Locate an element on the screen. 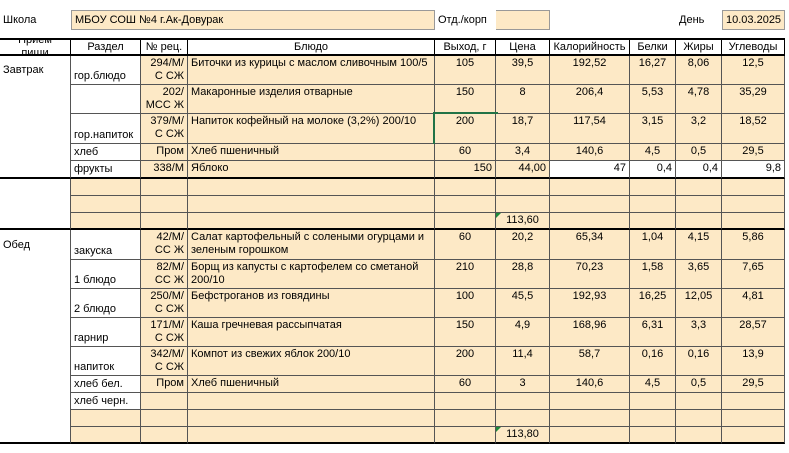  dish: Каша гречневая рассыпчатая is located at coordinates (311, 332).